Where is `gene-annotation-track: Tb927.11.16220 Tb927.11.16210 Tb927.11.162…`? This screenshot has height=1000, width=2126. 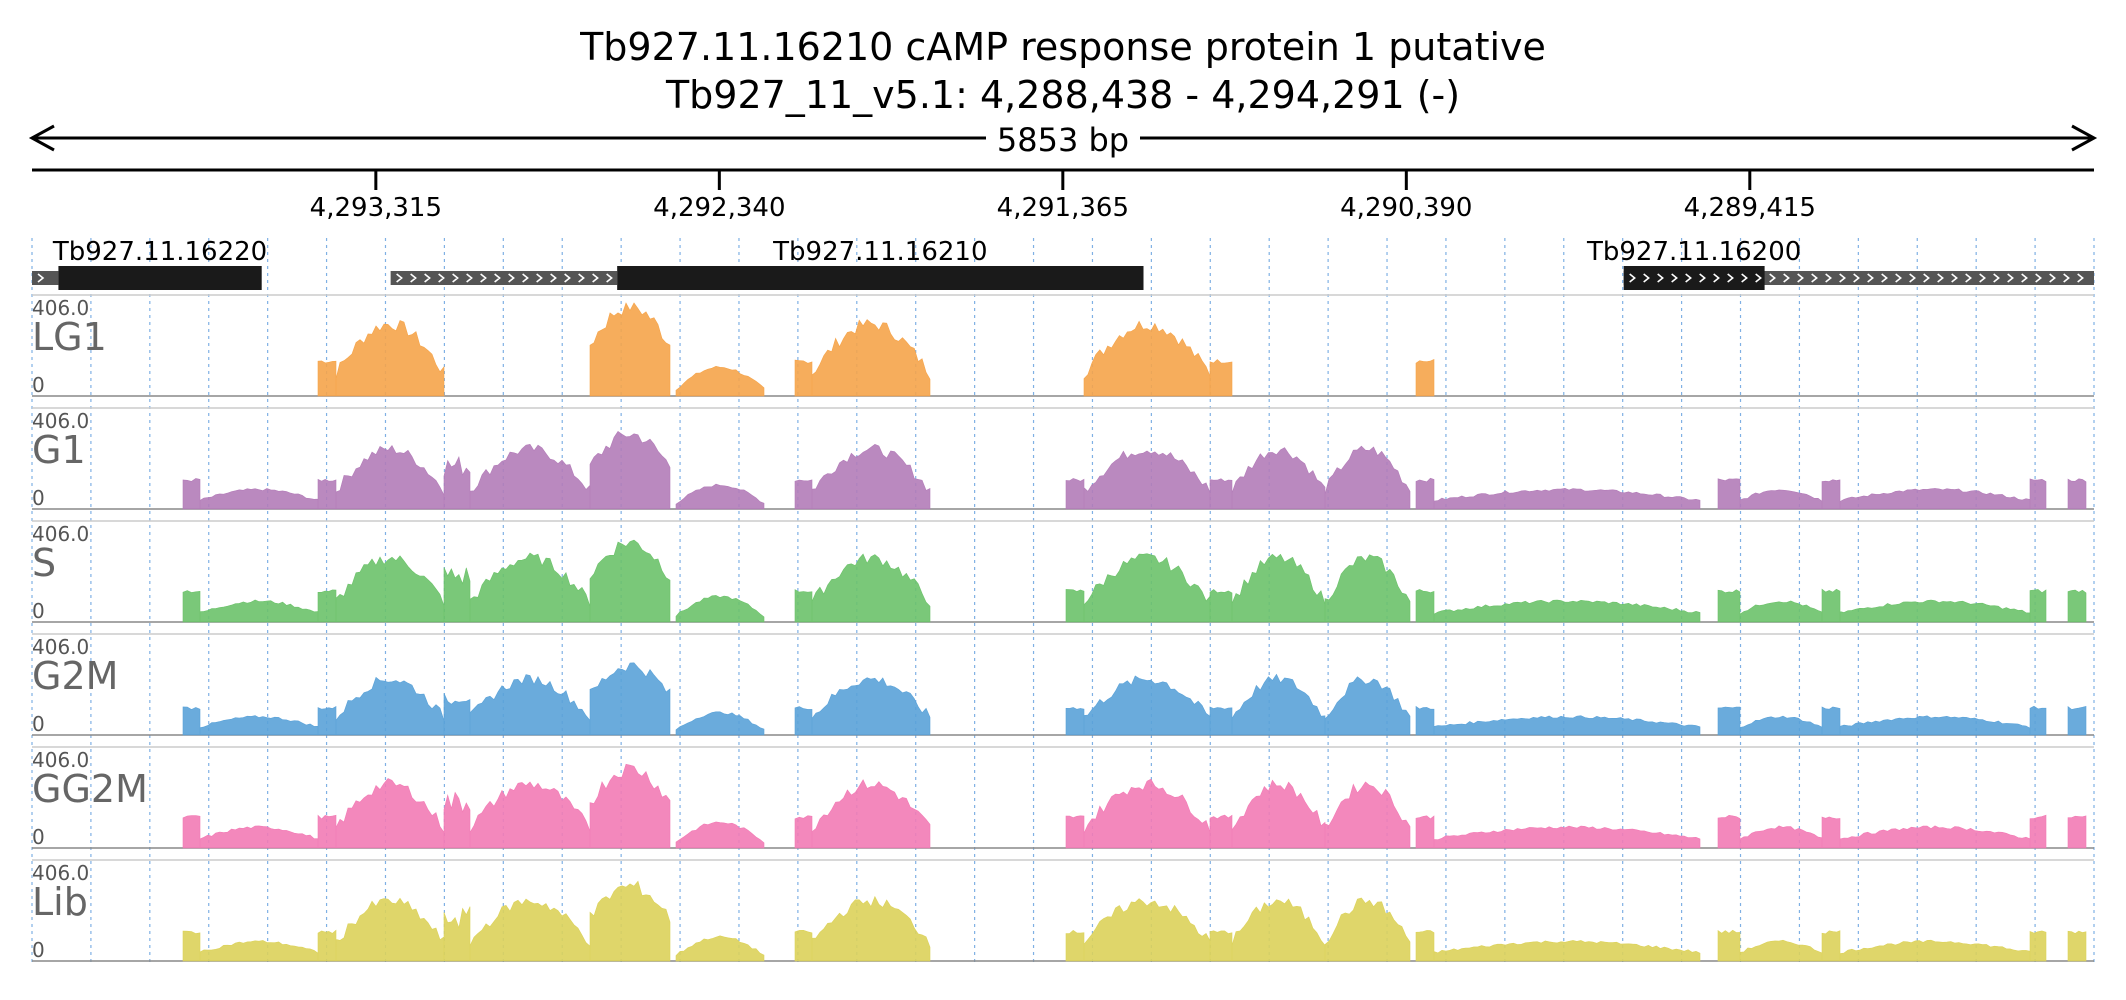
gene-annotation-track: Tb927.11.16220 Tb927.11.16210 Tb927.11.162… is located at coordinates (1063, 263).